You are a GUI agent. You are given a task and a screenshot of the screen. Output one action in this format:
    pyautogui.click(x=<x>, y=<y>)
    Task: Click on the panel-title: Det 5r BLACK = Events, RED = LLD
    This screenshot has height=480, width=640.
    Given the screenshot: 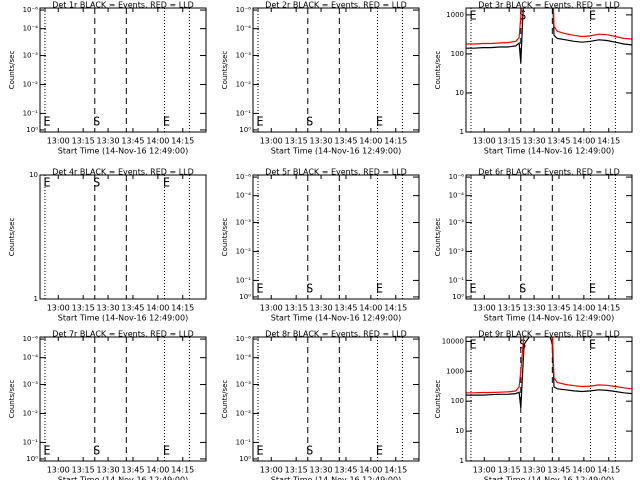 What is the action you would take?
    pyautogui.click(x=336, y=172)
    